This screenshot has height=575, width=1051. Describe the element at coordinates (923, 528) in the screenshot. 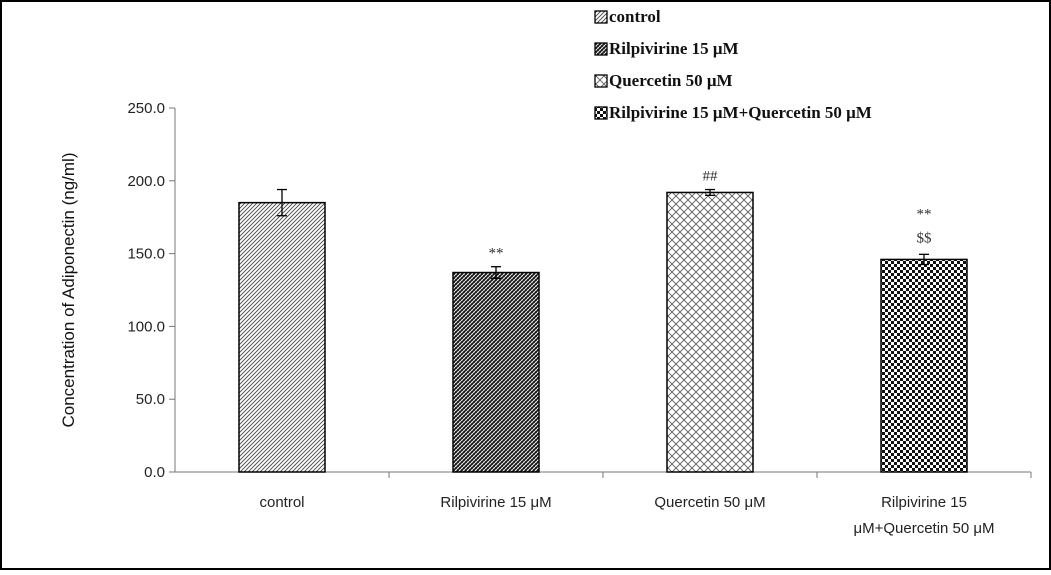

I see `category-label-3-b: μM+Quercetin 50 μM` at that location.